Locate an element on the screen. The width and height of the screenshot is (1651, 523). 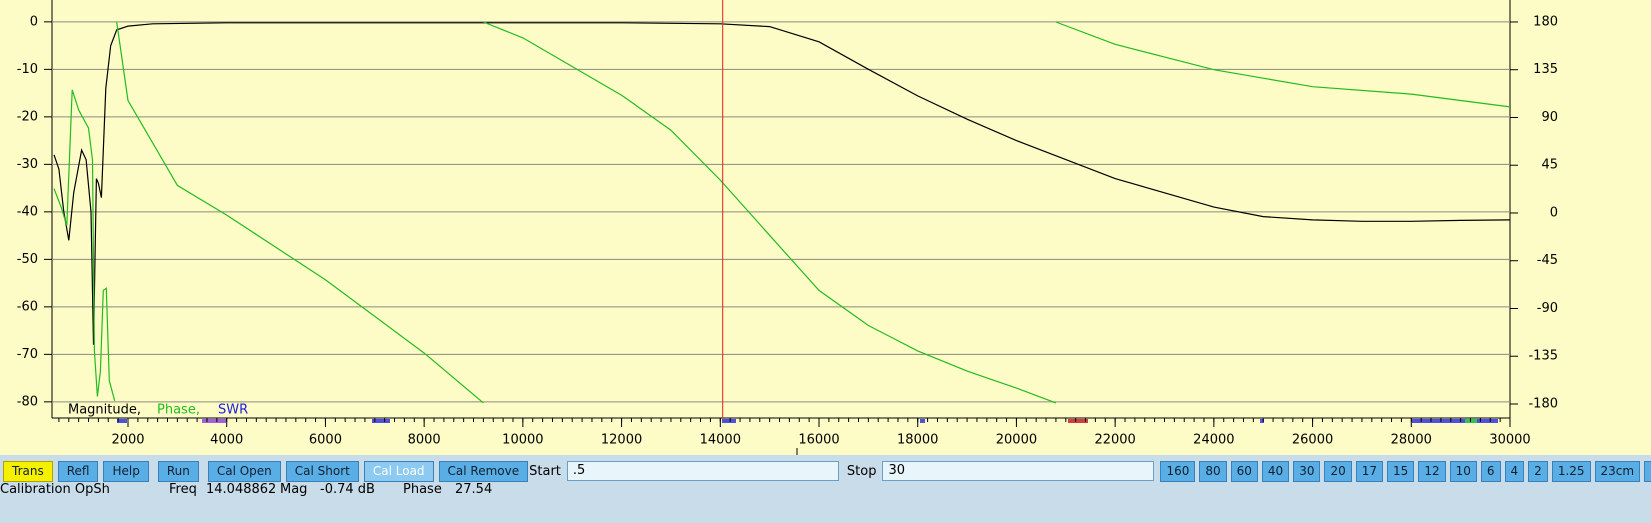
x-tick-label: 14000 is located at coordinates (720, 440).